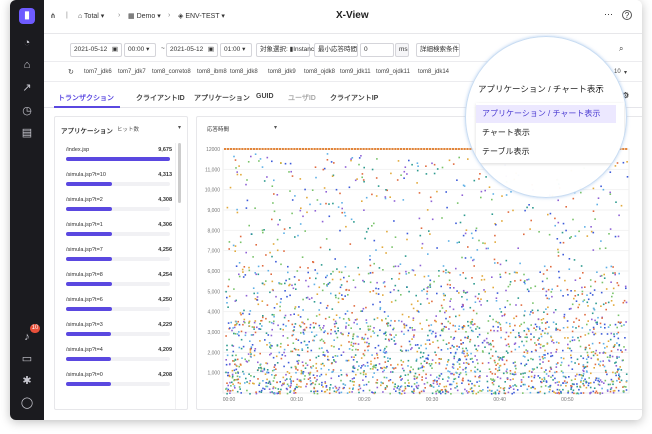 The width and height of the screenshot is (652, 434). What do you see at coordinates (53, 16) in the screenshot?
I see `hierarchy-icon: ⋔` at bounding box center [53, 16].